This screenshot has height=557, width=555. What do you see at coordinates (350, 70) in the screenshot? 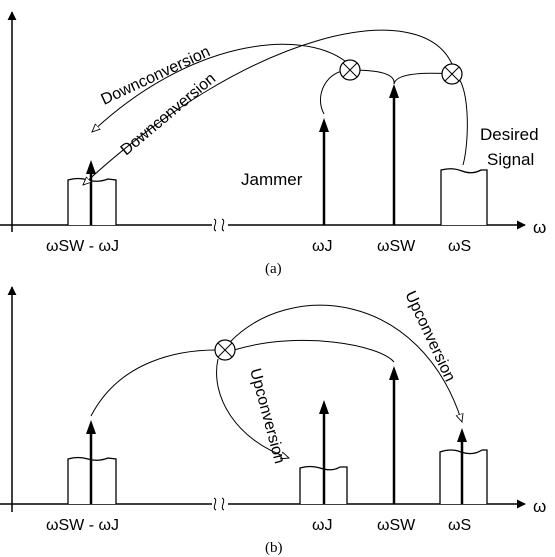
I see `mixer-1-icon` at bounding box center [350, 70].